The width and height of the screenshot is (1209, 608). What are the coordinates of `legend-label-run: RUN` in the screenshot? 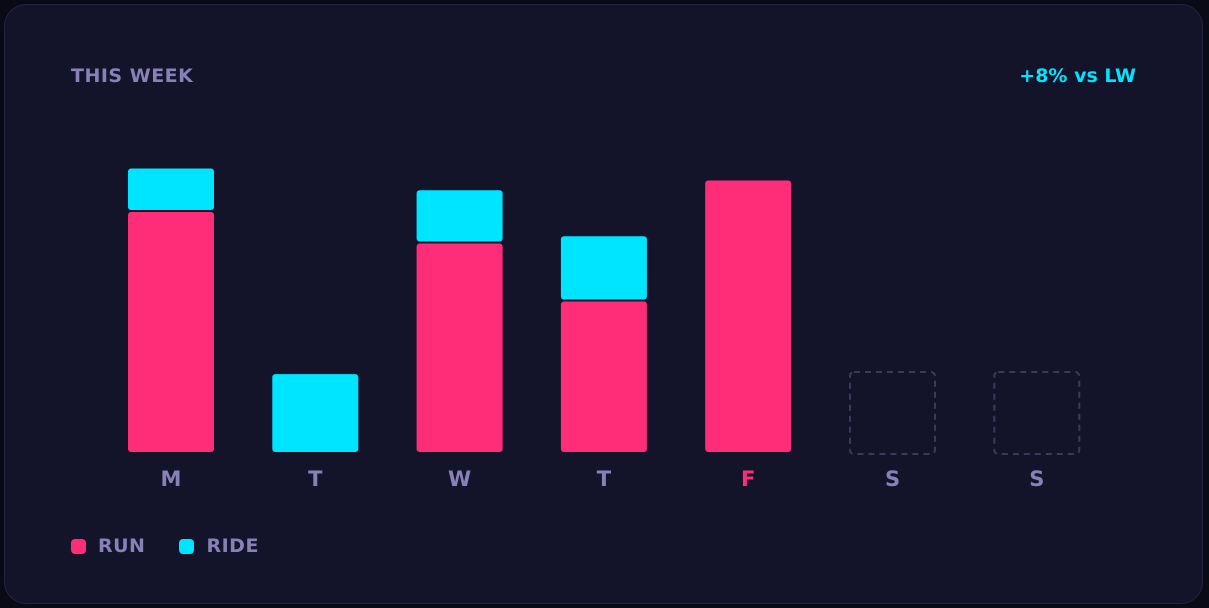 It's located at (122, 546).